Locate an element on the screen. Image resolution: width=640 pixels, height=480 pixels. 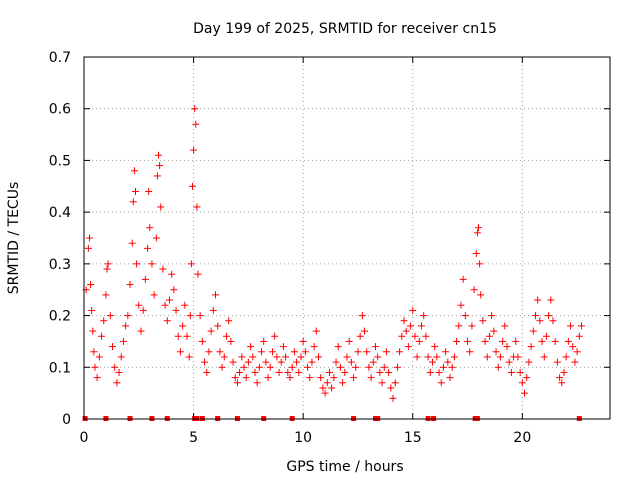
y-axis-title: SRMTID / TECUs is located at coordinates (14, 238).